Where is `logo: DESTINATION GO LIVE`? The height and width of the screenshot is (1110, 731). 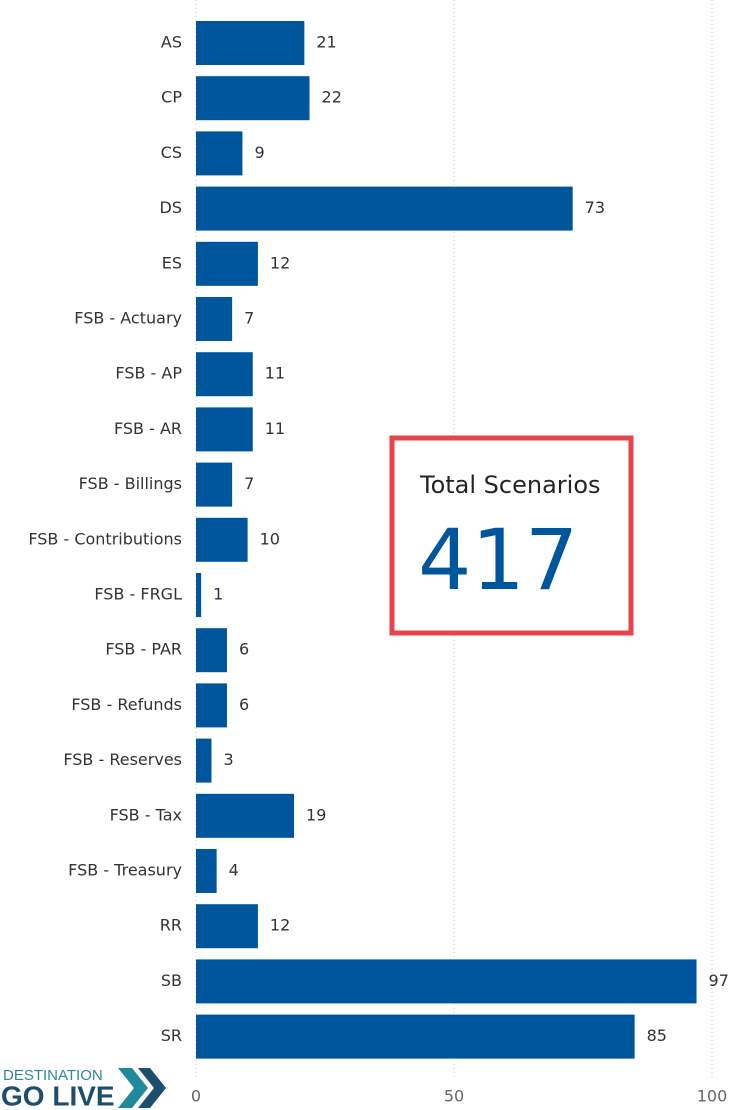
logo: DESTINATION GO LIVE is located at coordinates (83, 1088).